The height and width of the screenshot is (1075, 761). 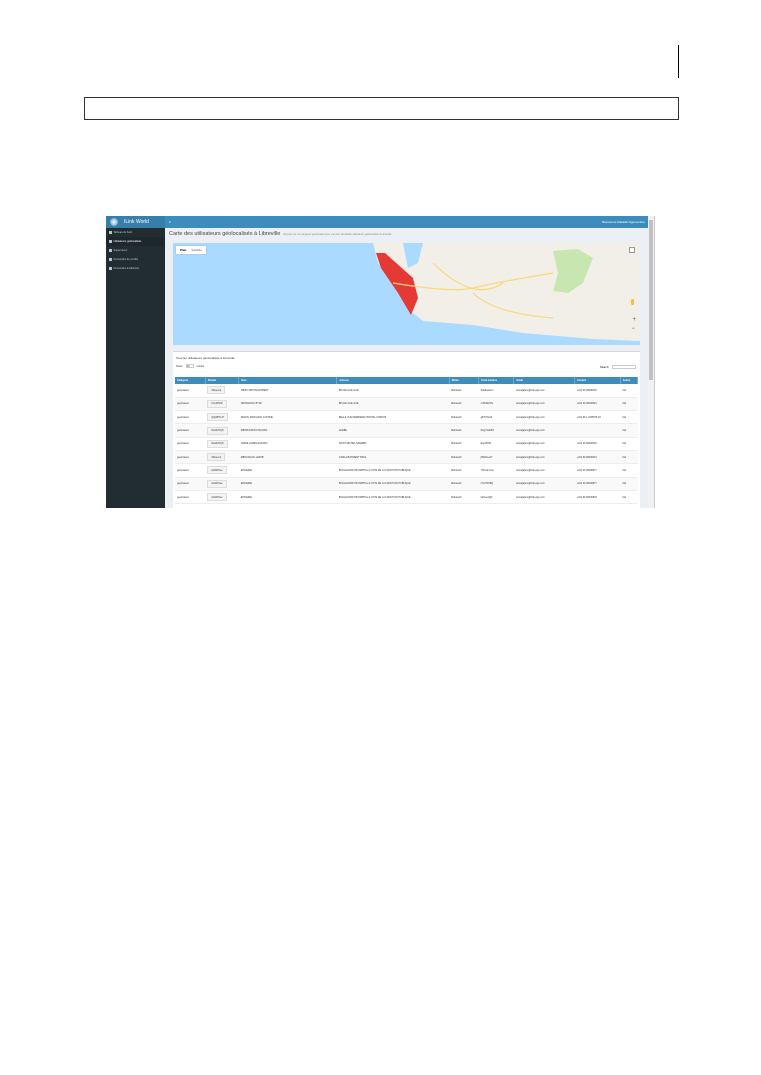 What do you see at coordinates (632, 302) in the screenshot?
I see `pegman-icon` at bounding box center [632, 302].